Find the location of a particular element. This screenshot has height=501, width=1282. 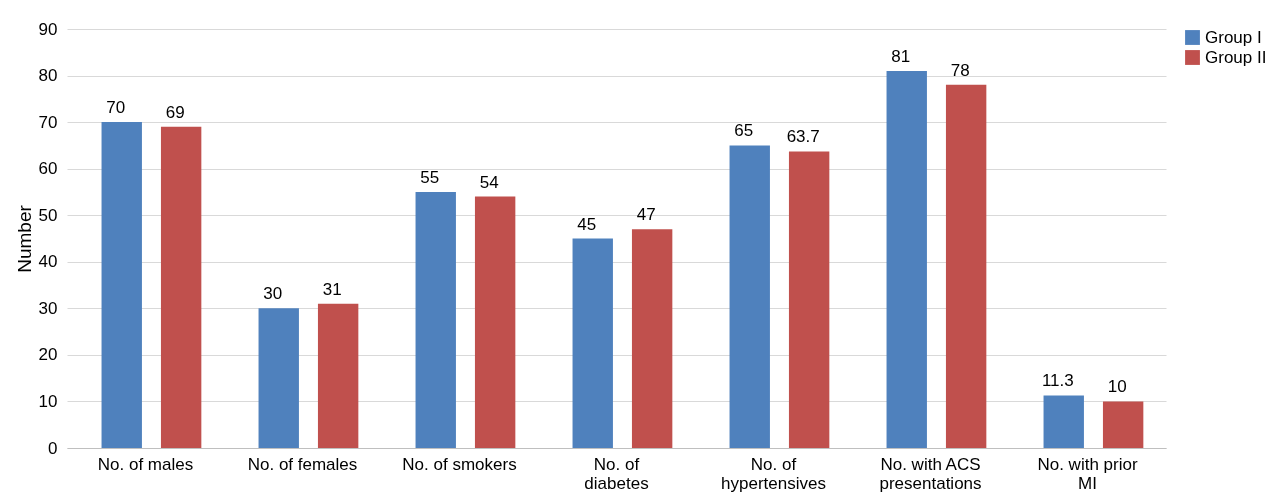

y-tick-label: 90 is located at coordinates (48, 29).